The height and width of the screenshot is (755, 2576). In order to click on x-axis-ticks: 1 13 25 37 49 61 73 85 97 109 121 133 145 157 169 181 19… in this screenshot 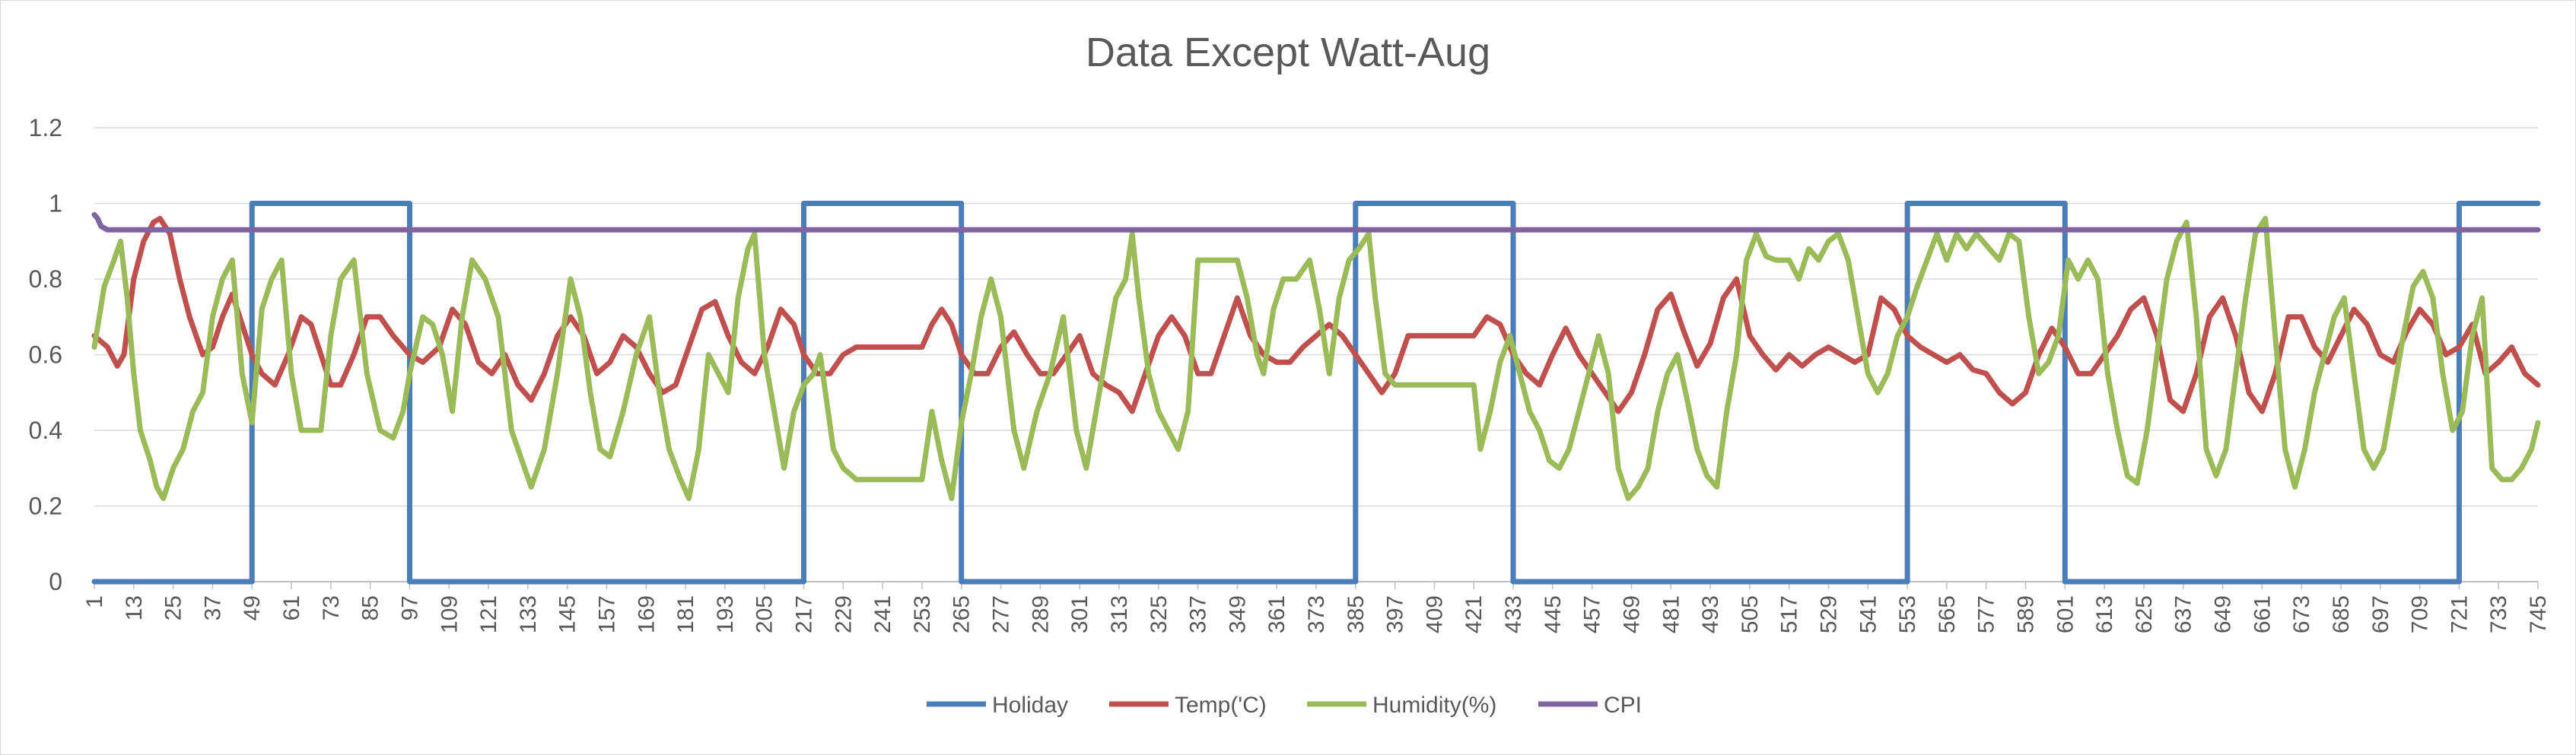, I will do `click(1317, 607)`.